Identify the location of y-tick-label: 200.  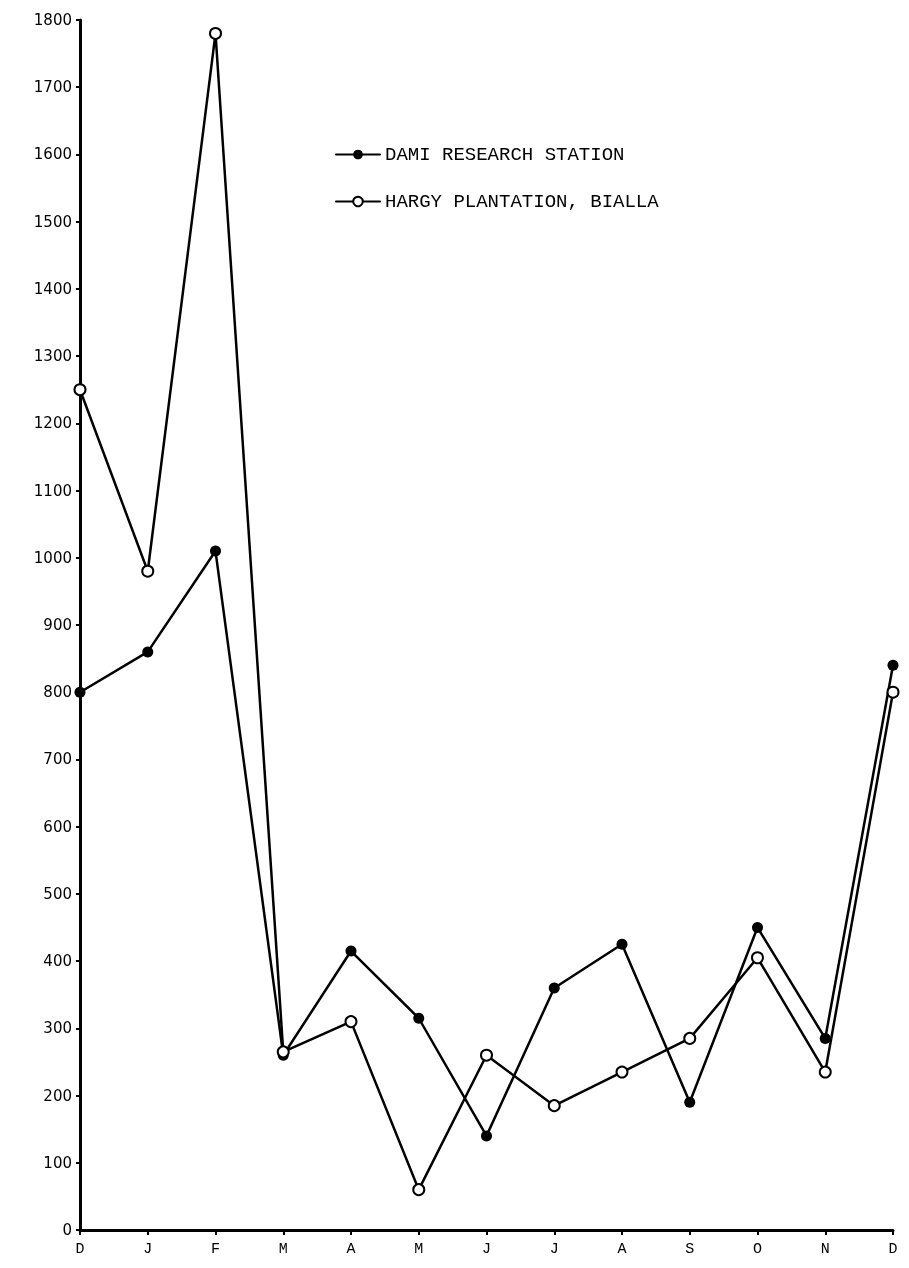
(57, 1095).